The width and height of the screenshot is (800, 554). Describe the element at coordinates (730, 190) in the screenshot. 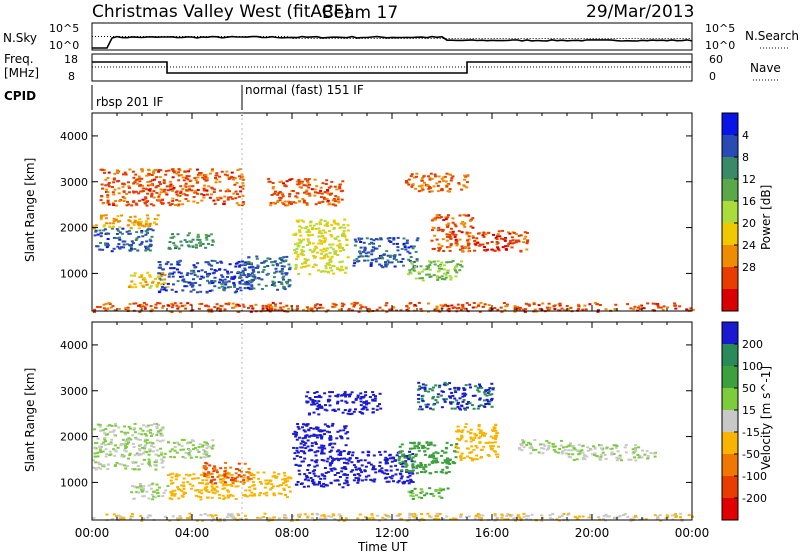

I see `colorbar-swatch` at that location.